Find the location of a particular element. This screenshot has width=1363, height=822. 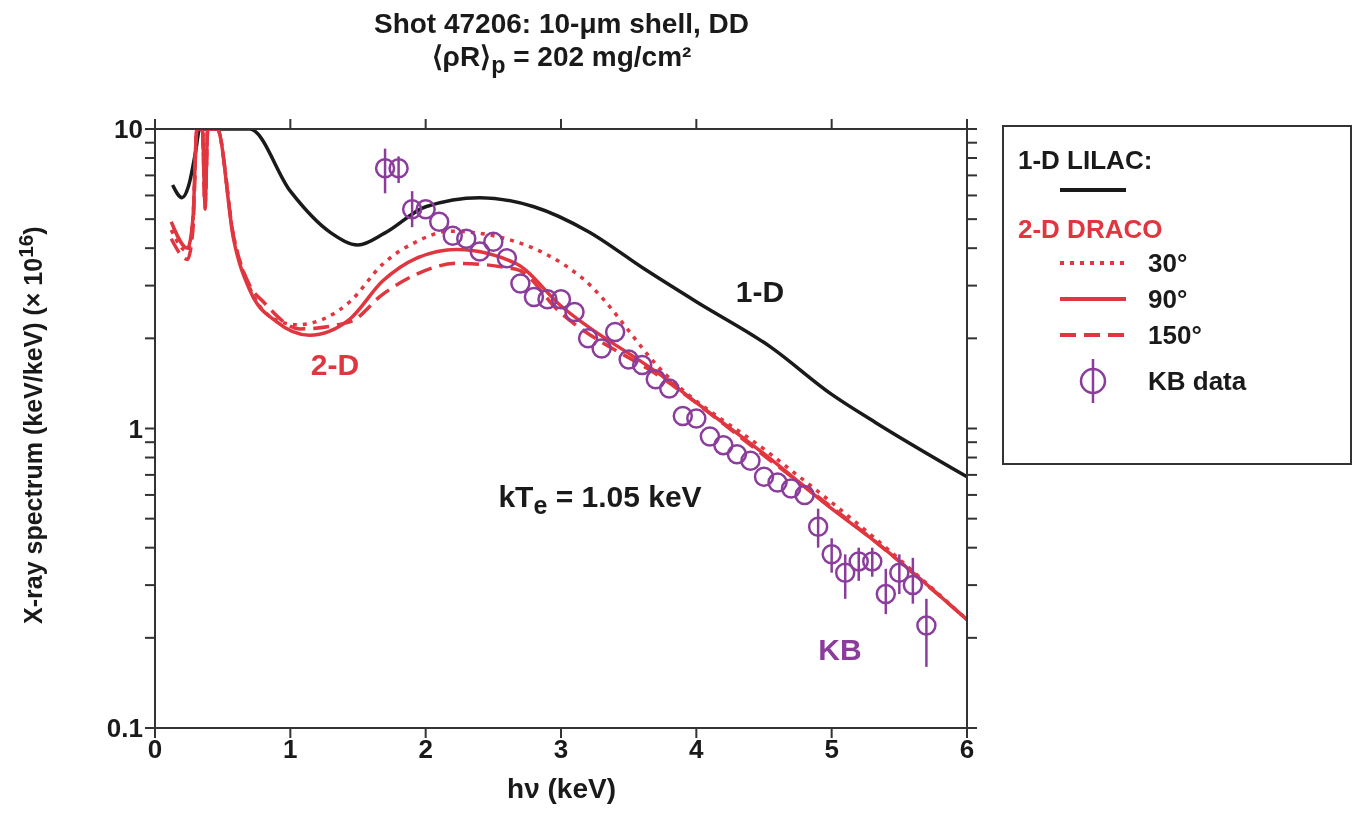

legend-label: 150° is located at coordinates (1175, 335).